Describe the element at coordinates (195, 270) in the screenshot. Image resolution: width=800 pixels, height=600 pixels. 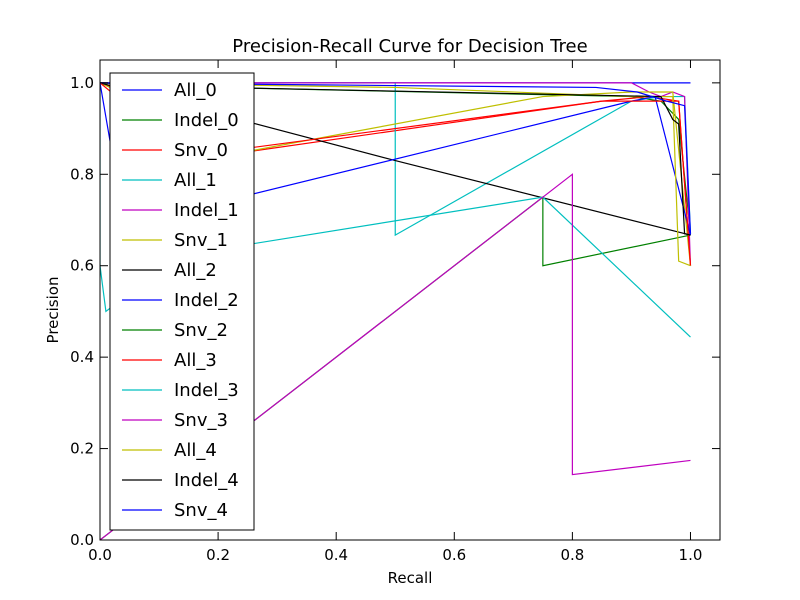
I see `legend-label: All_2` at that location.